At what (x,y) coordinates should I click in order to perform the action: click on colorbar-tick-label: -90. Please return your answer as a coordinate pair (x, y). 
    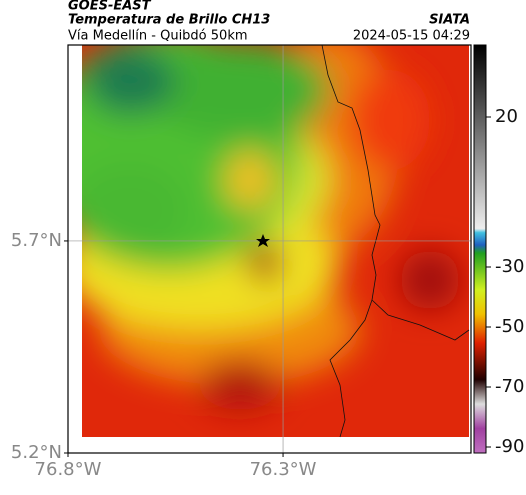
    Looking at the image, I should click on (509, 446).